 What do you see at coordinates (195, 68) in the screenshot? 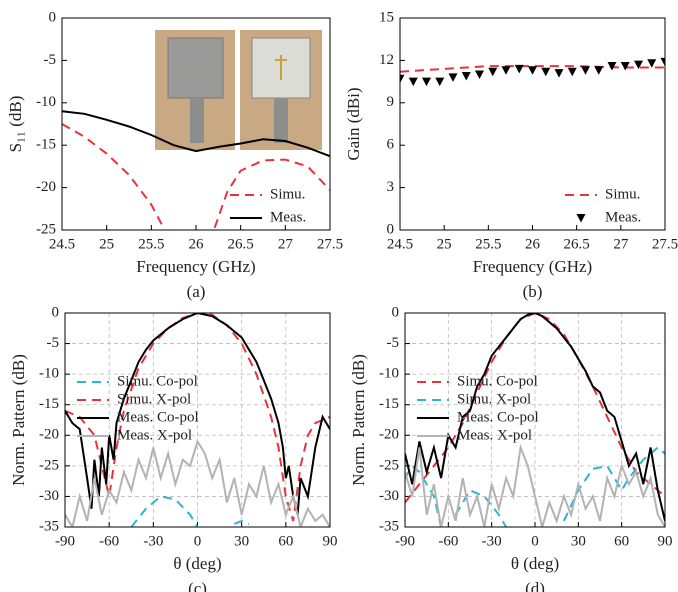
I see `board` at bounding box center [195, 68].